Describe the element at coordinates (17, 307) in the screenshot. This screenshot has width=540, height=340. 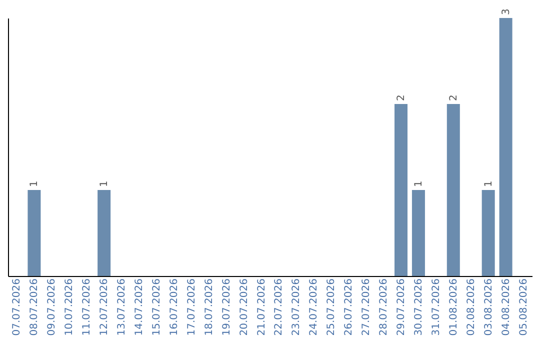
I see `x-tick-label: 07.07.2026` at that location.